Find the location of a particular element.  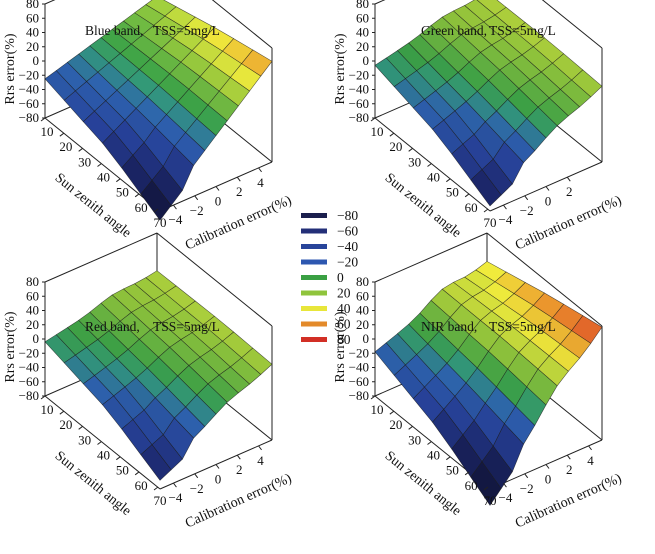

x-tick-label: 30 is located at coordinates (414, 439).